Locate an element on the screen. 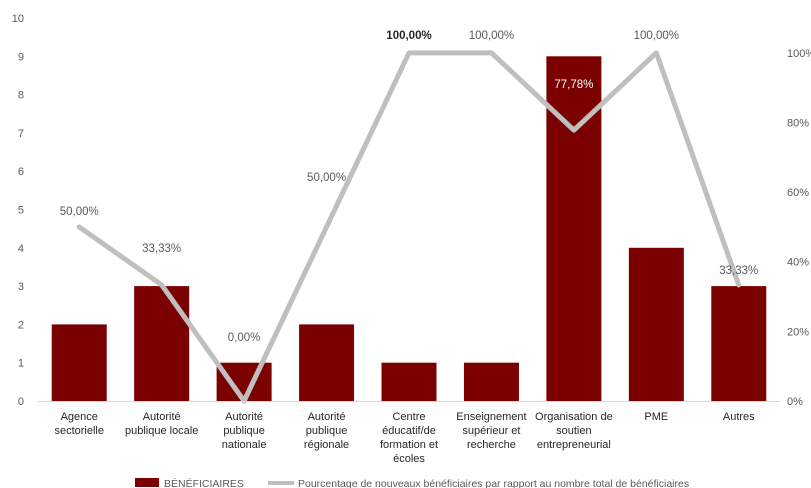 Image resolution: width=811 pixels, height=488 pixels. y-right-tick-label: 80% is located at coordinates (798, 123).